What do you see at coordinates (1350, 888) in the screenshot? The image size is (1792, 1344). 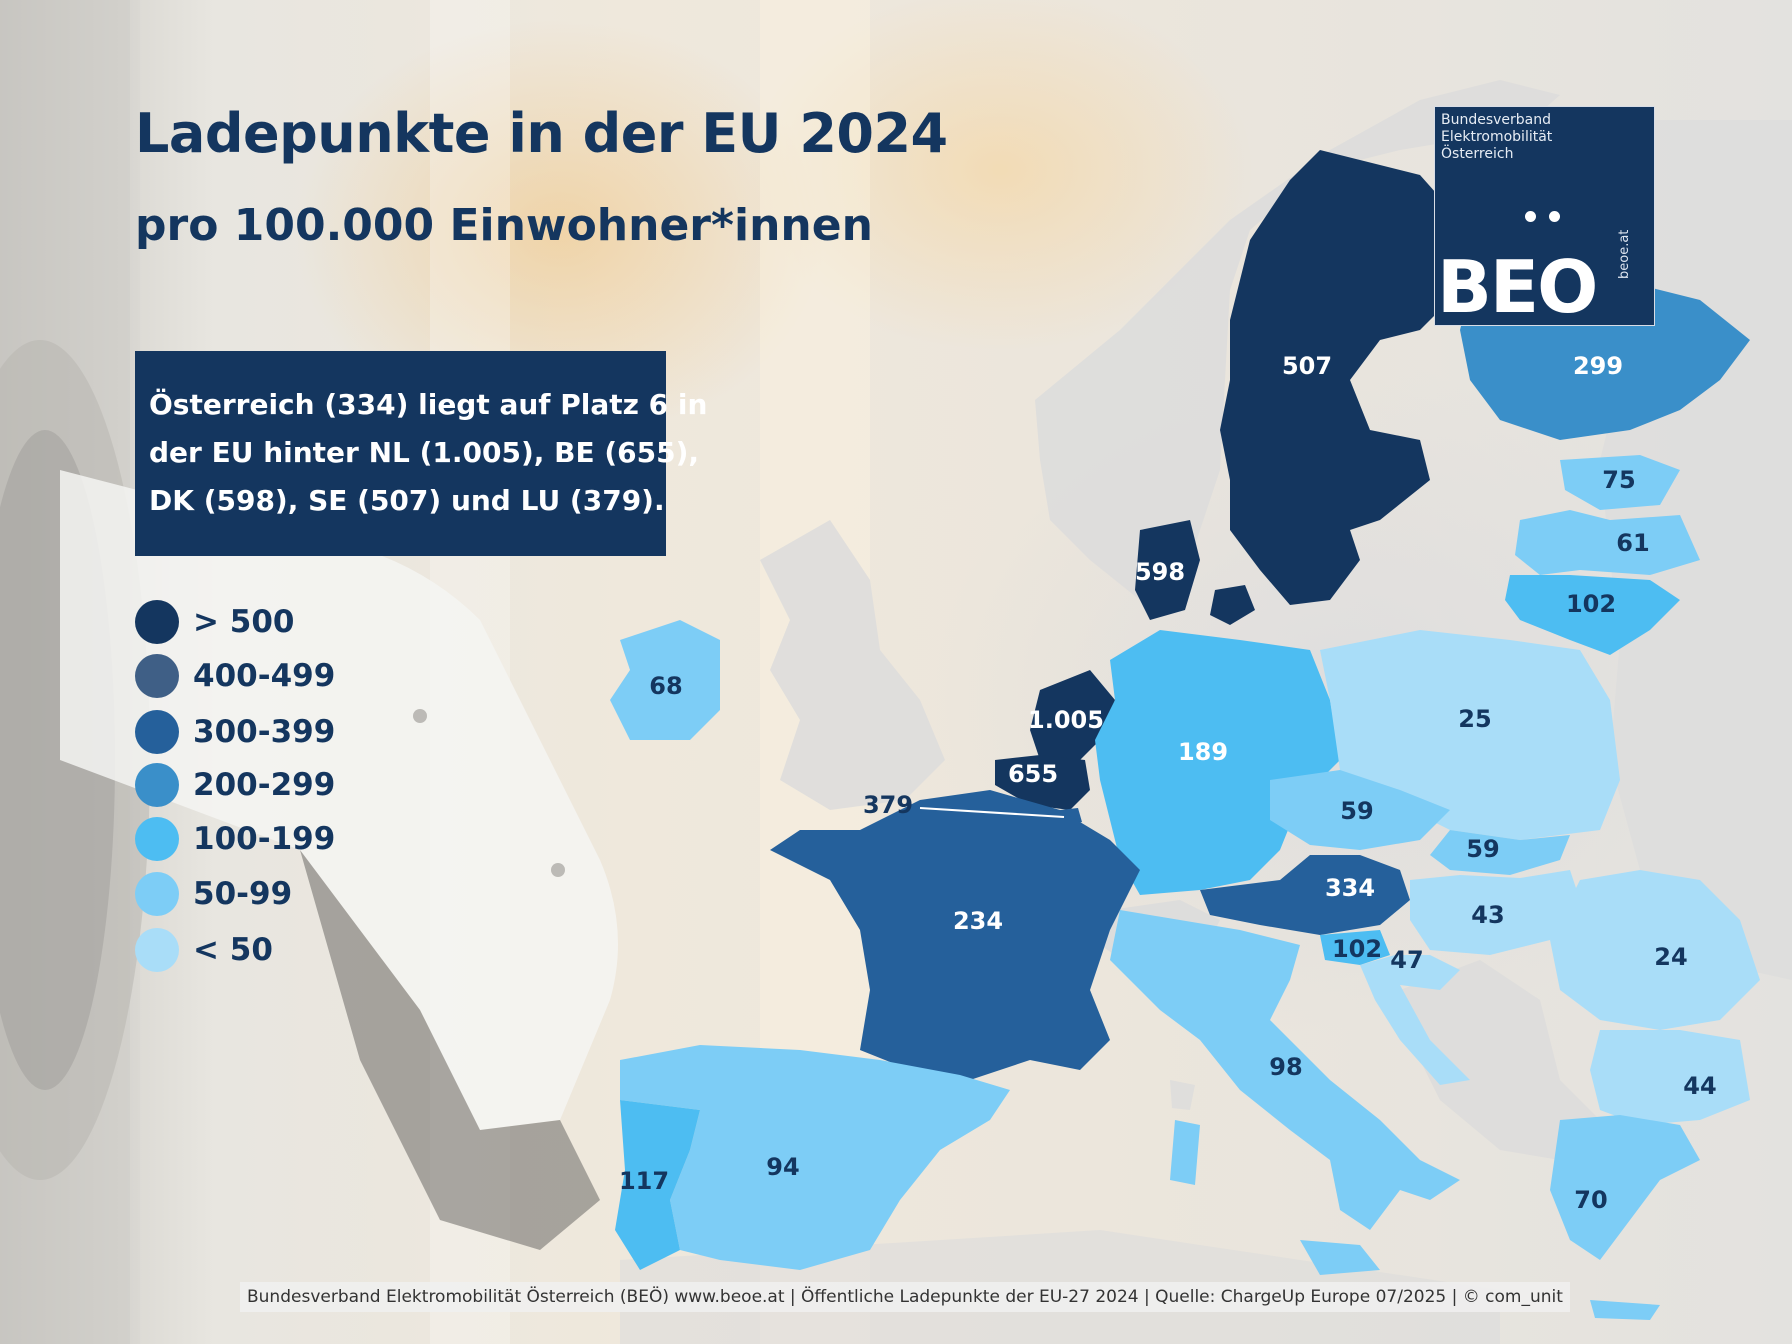 I see `label-austria: 334` at bounding box center [1350, 888].